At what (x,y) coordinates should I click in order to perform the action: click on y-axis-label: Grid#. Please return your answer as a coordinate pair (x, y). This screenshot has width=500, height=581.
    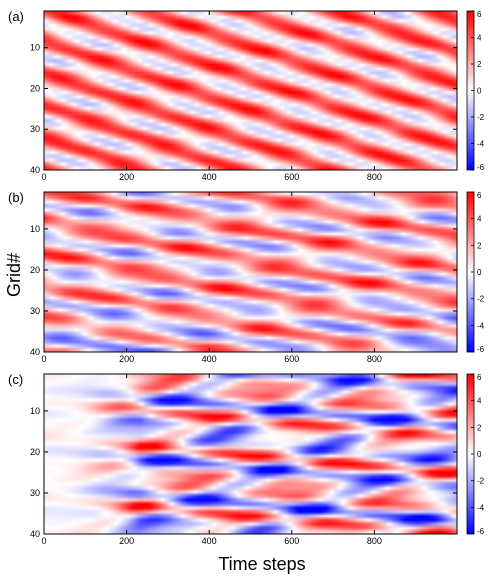
    Looking at the image, I should click on (14, 275).